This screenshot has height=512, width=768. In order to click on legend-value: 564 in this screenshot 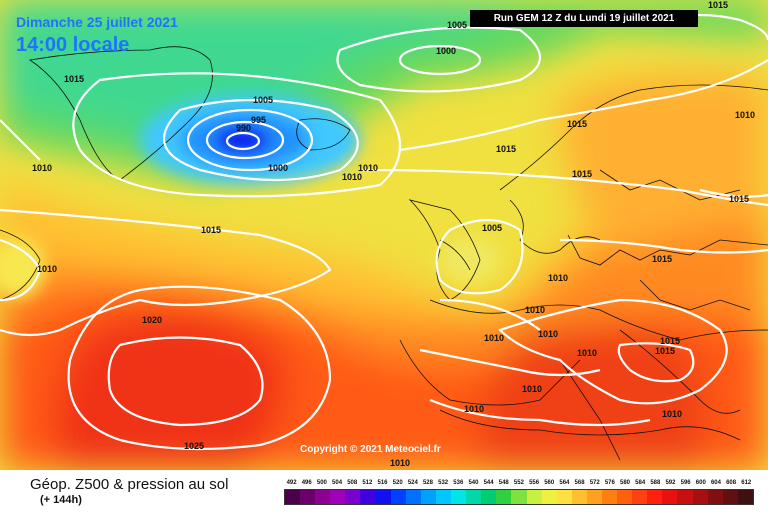, I will do `click(564, 483)`.